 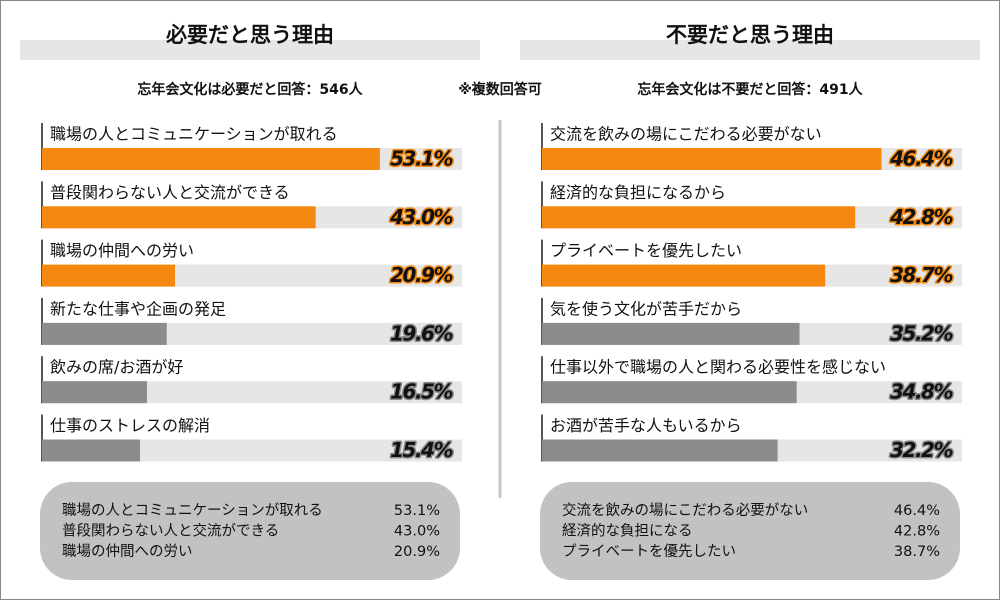 What do you see at coordinates (646, 250) in the screenshot?
I see `category-label: プライベートを優先したい` at bounding box center [646, 250].